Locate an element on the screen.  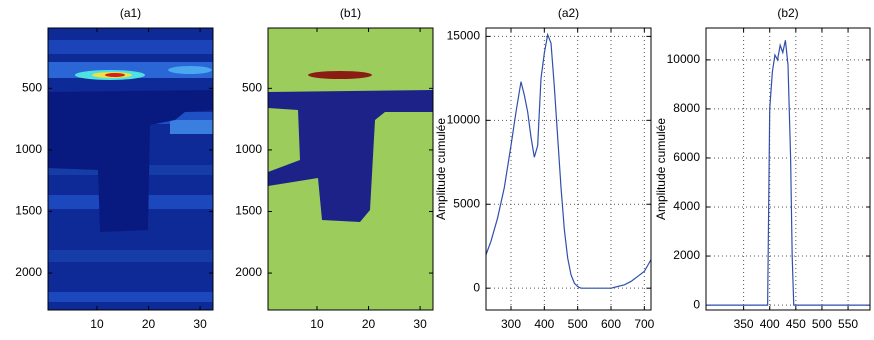
x-tick-label: 350 is located at coordinates (744, 324).